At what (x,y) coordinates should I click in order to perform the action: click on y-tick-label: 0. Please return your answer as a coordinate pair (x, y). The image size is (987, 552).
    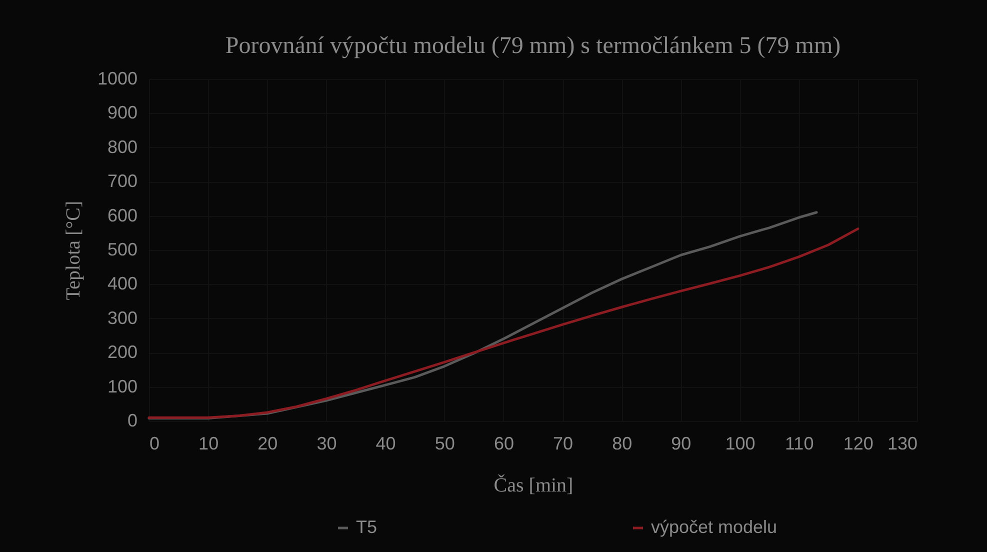
    Looking at the image, I should click on (132, 420).